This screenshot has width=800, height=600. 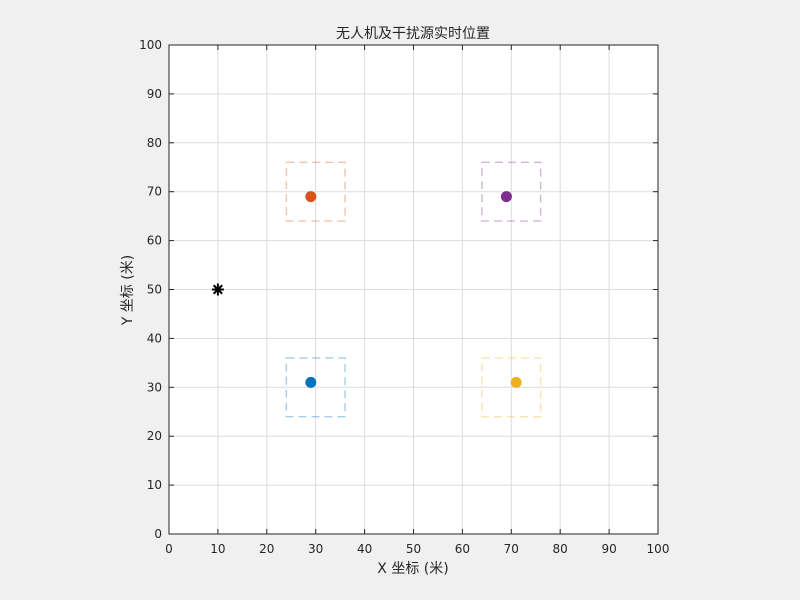 What do you see at coordinates (154, 94) in the screenshot?
I see `y-tick-label: 90` at bounding box center [154, 94].